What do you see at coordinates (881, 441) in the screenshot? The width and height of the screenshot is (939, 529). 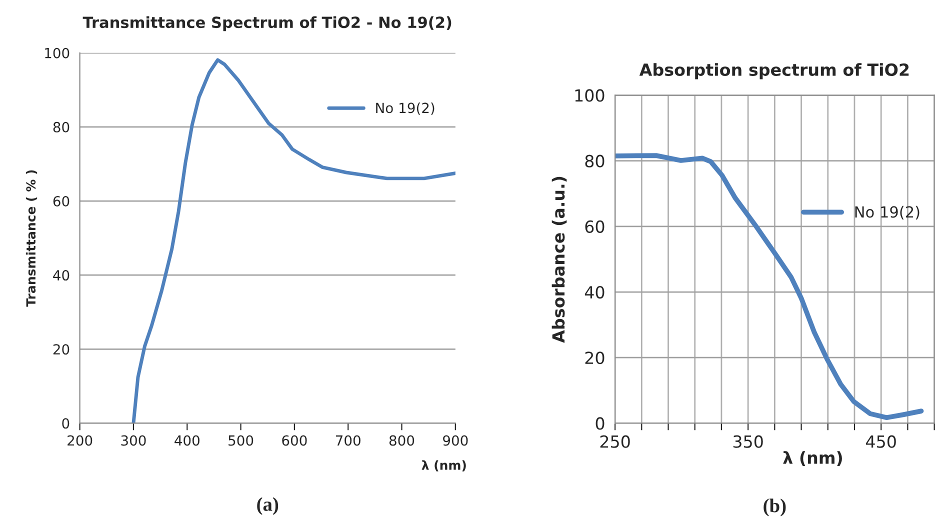 I see `x-tick-label: 450` at bounding box center [881, 441].